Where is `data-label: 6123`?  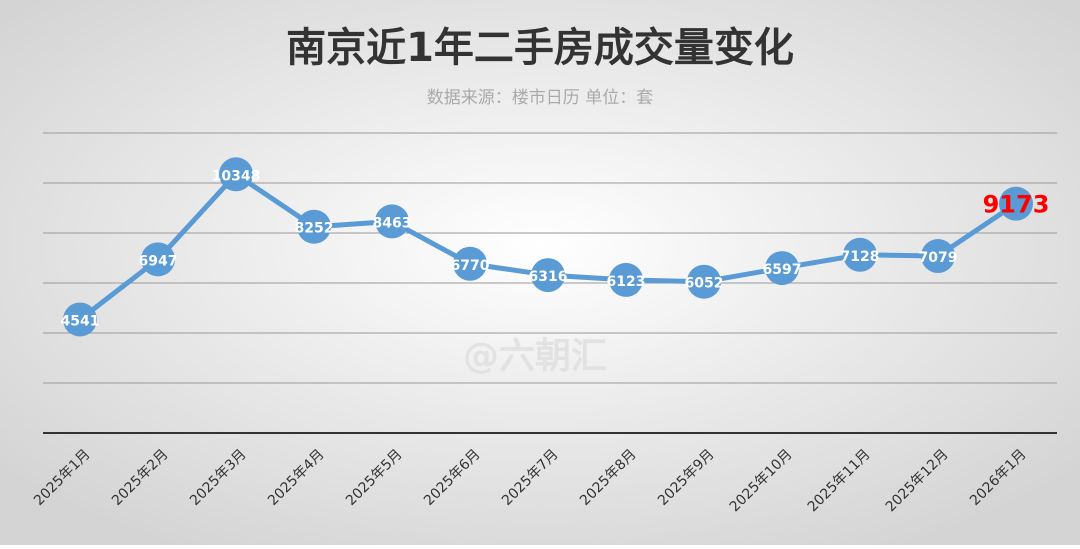 data-label: 6123 is located at coordinates (626, 282).